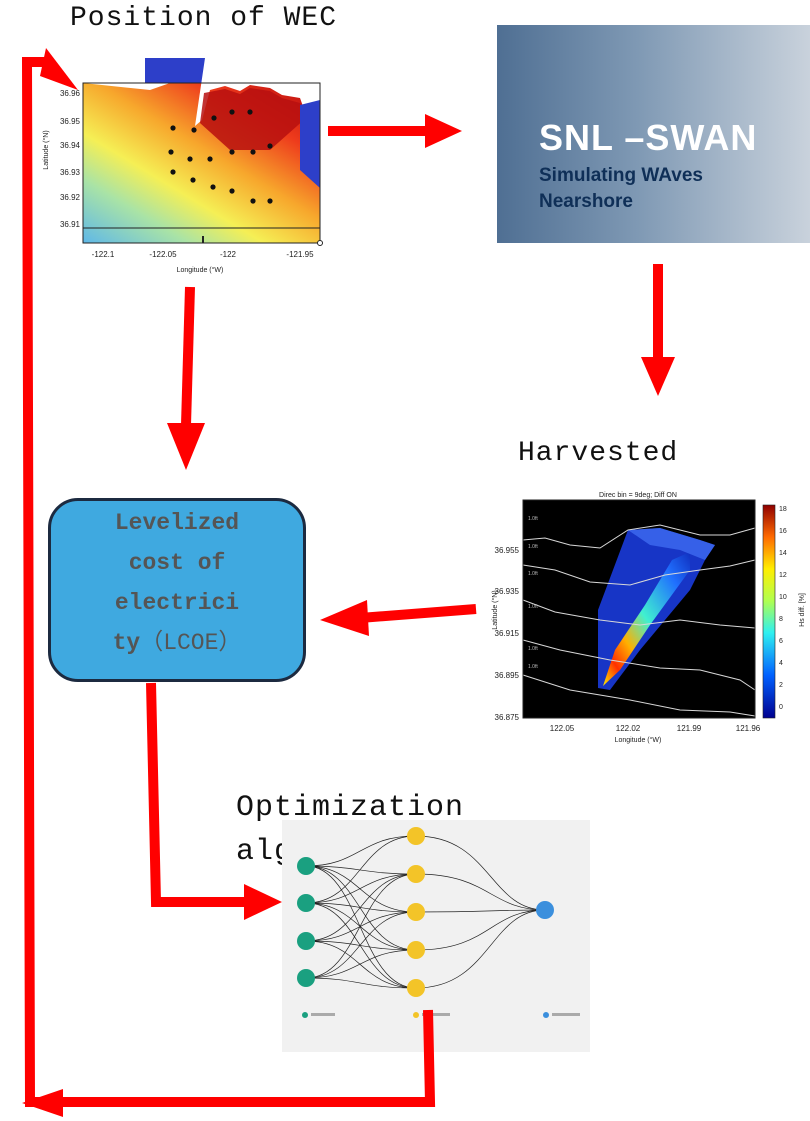  Describe the element at coordinates (228, 254) in the screenshot. I see `wec-xtick: -122` at that location.